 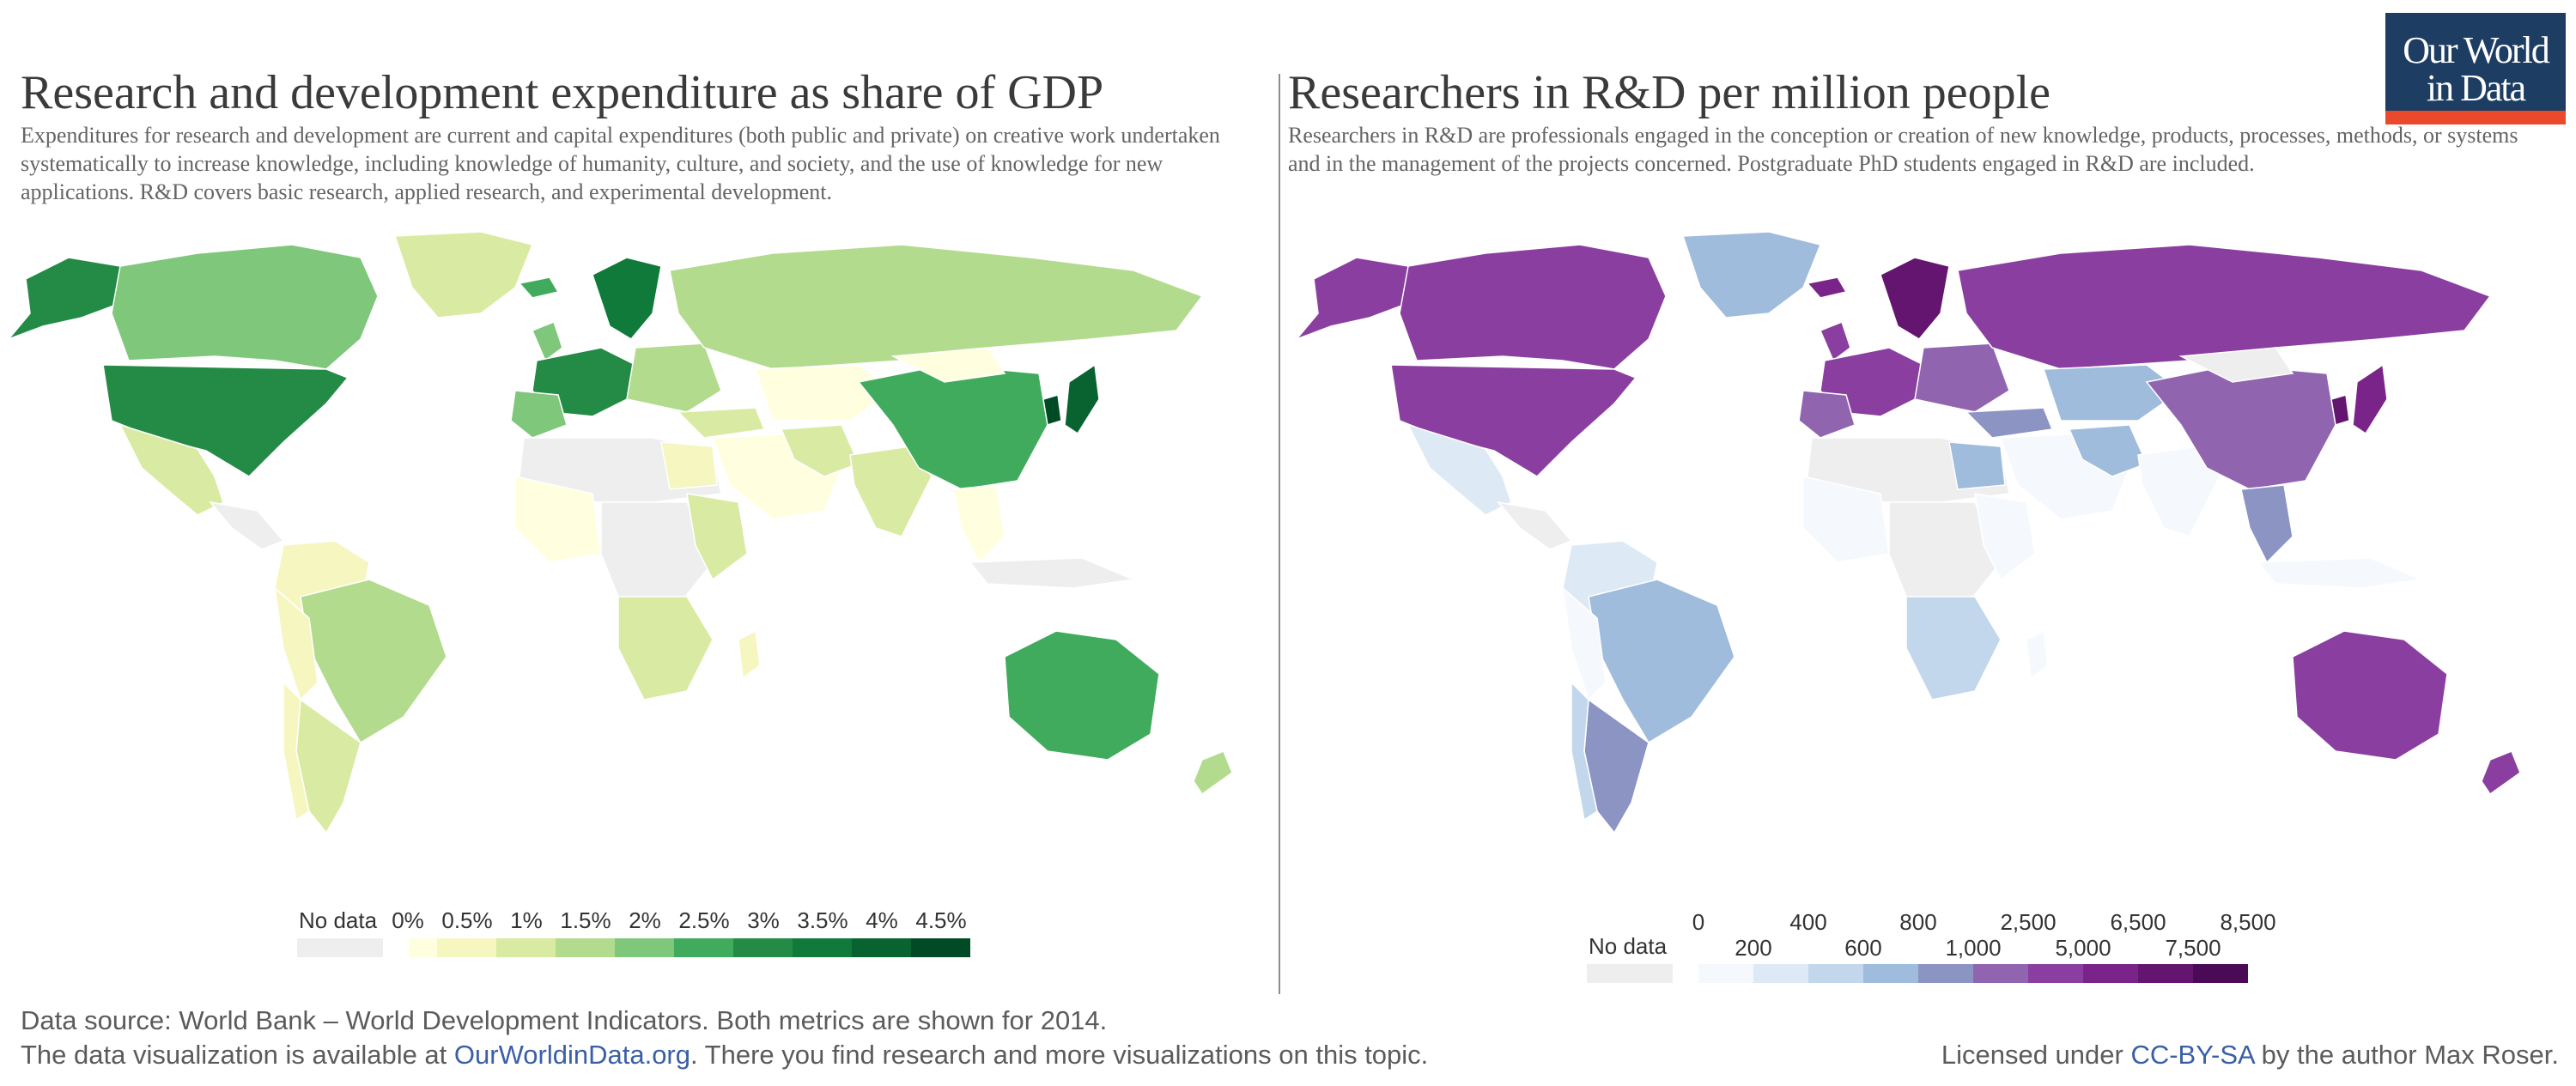 What do you see at coordinates (2370, 399) in the screenshot?
I see `region-japan` at bounding box center [2370, 399].